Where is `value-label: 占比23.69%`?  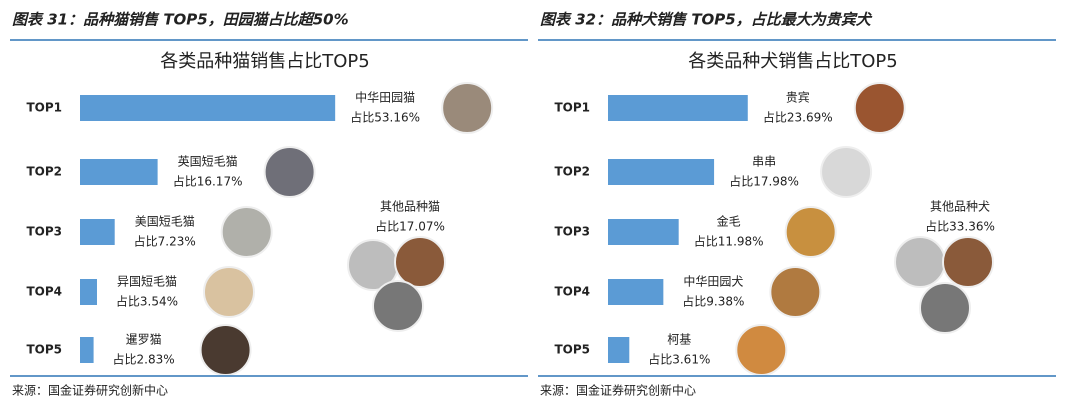 value-label: 占比23.69% is located at coordinates (798, 117).